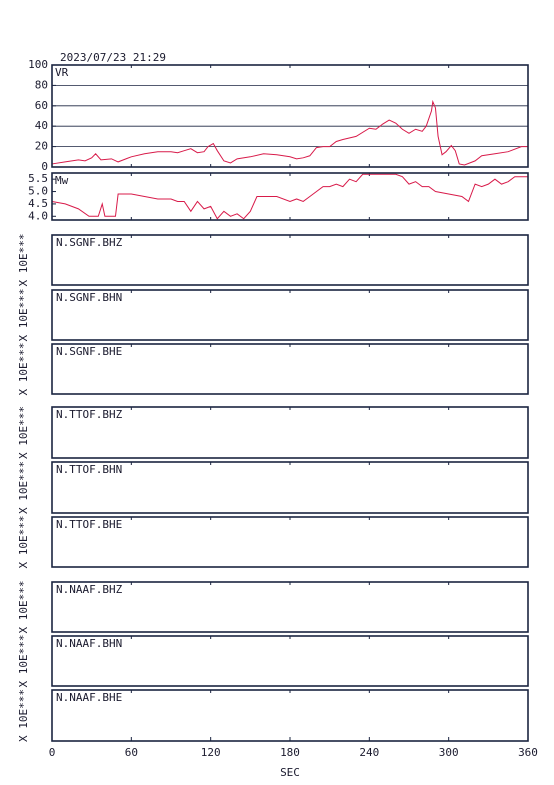  Describe the element at coordinates (41, 105) in the screenshot. I see `y-tick-label: 60` at that location.